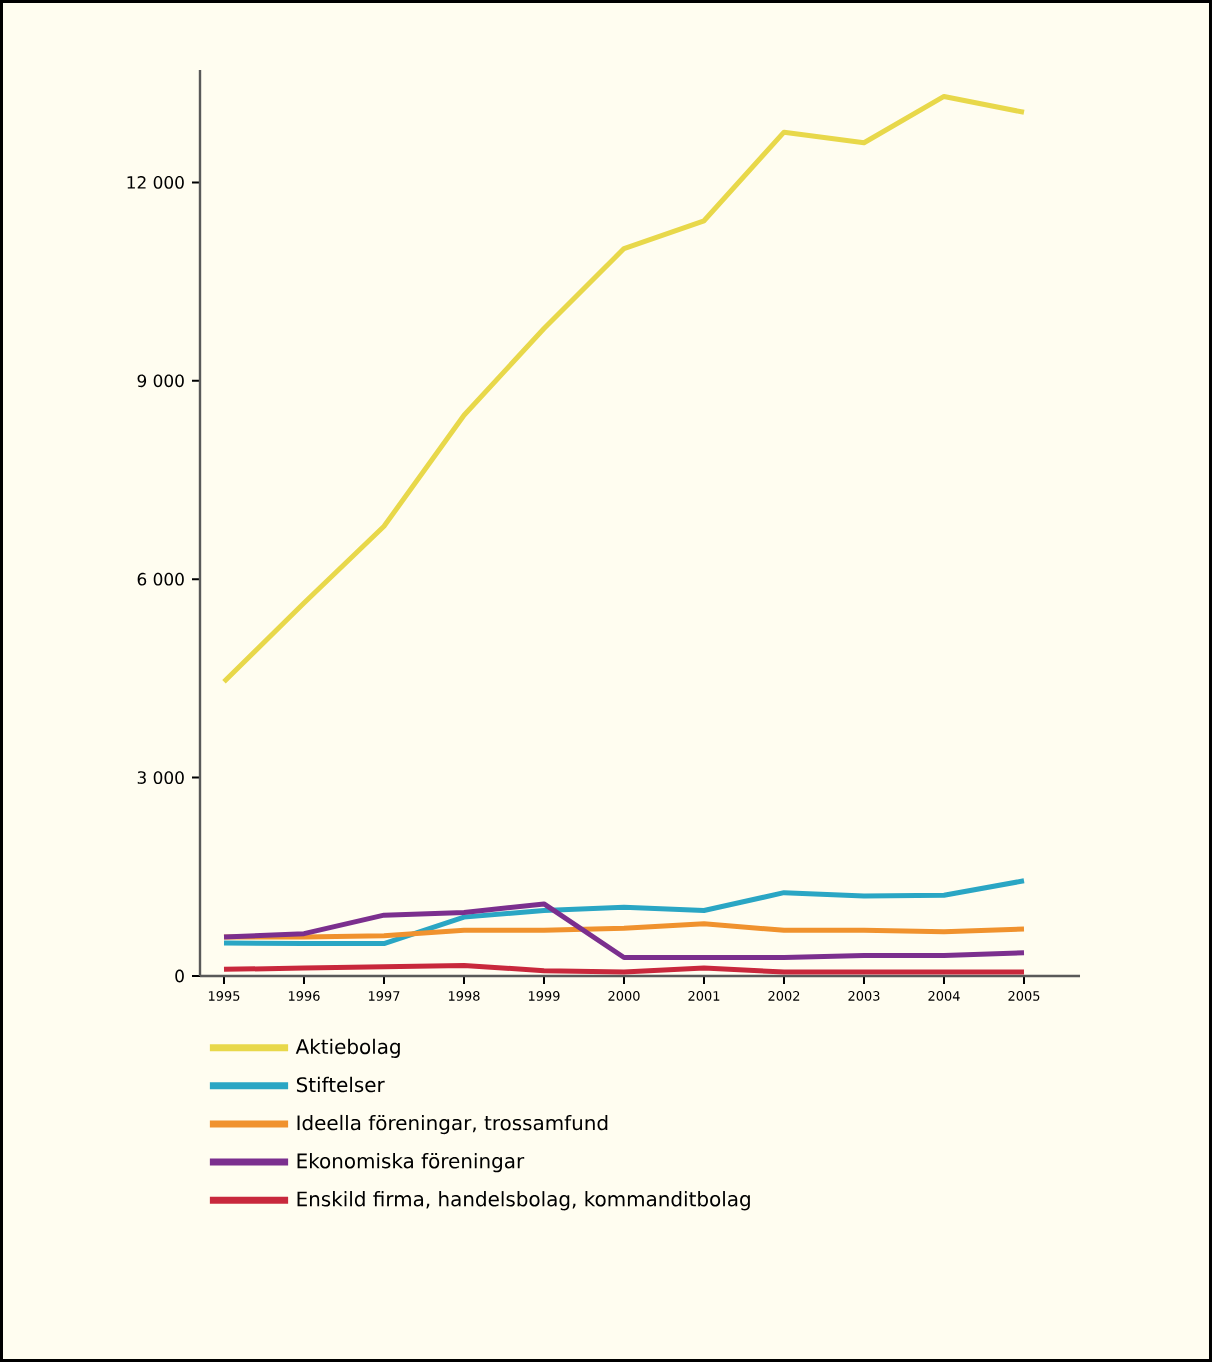  What do you see at coordinates (155, 182) in the screenshot?
I see `y-tick-label: 12 000` at bounding box center [155, 182].